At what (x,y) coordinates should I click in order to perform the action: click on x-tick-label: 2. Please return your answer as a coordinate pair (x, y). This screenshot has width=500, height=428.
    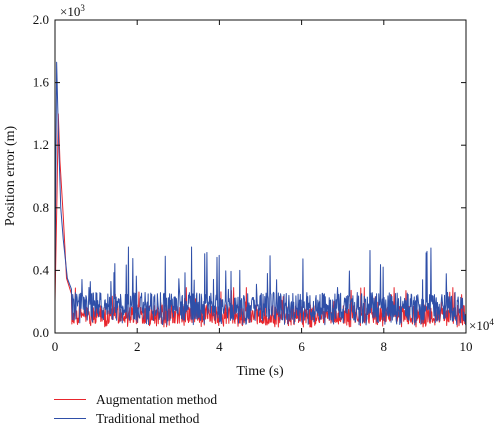
    Looking at the image, I should click on (137, 346).